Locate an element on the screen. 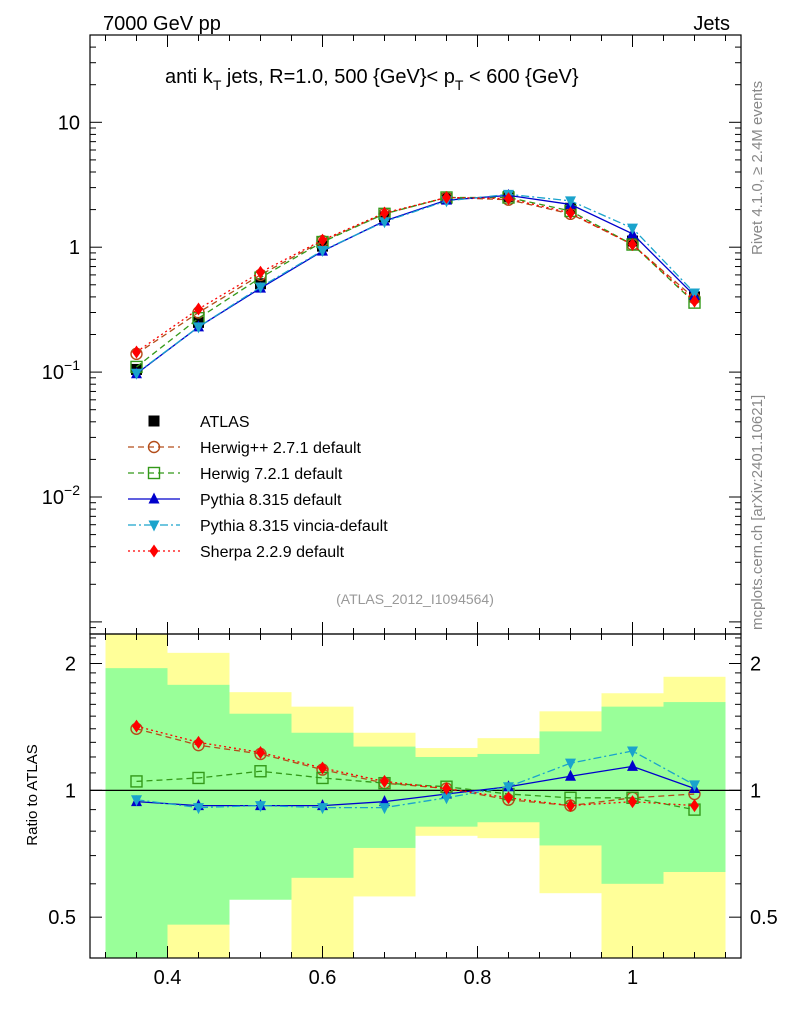 This screenshot has width=786, height=1024. series-line-main-pythia-8-315-vincia-default is located at coordinates (415, 283).